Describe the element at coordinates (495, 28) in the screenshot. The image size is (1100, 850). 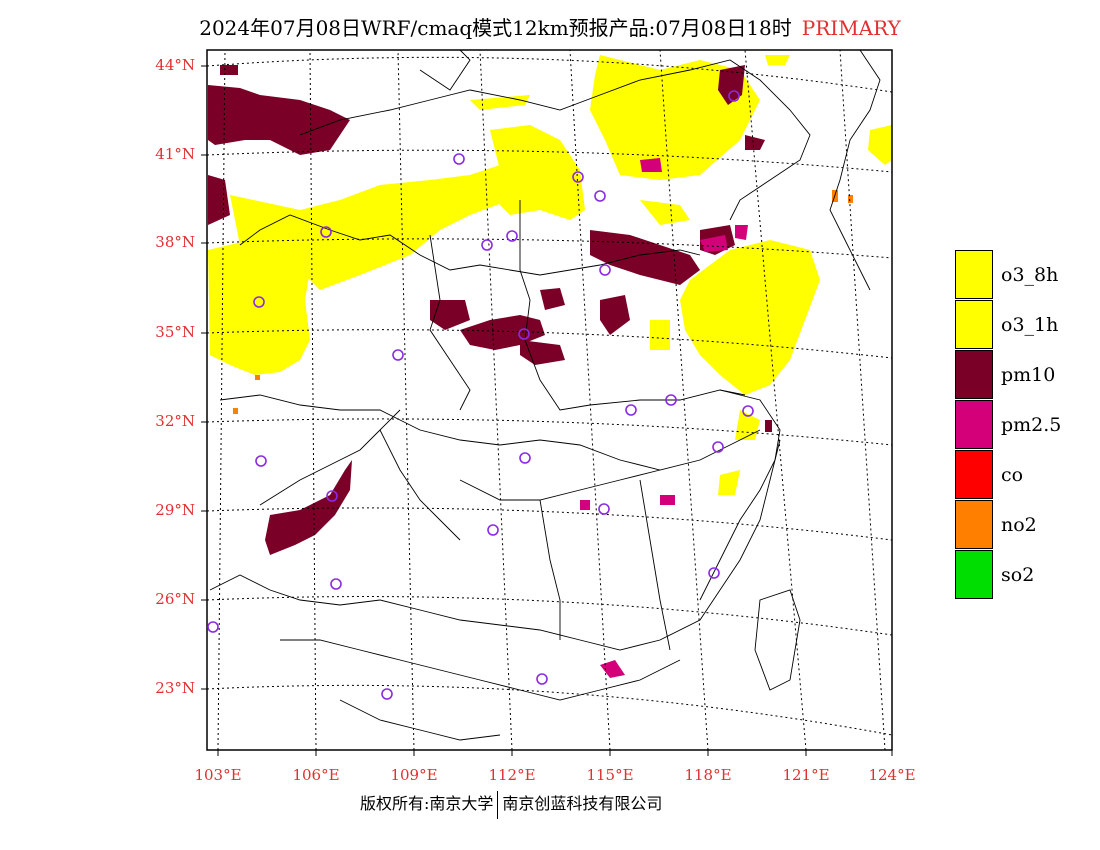
I see `title-text: 2024年07月08日WRF/cmaq模式12km预报产品:07月08日18时` at that location.